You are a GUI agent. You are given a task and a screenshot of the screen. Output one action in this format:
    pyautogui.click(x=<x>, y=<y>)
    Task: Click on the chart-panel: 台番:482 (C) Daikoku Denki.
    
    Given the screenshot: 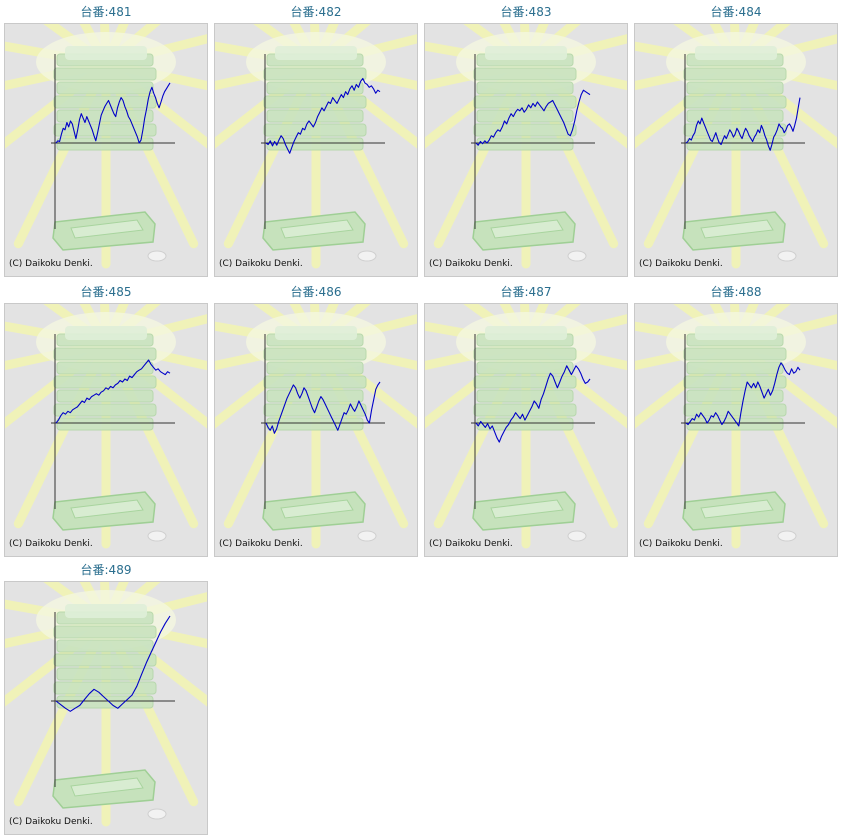 What is the action you would take?
    pyautogui.click(x=316, y=139)
    